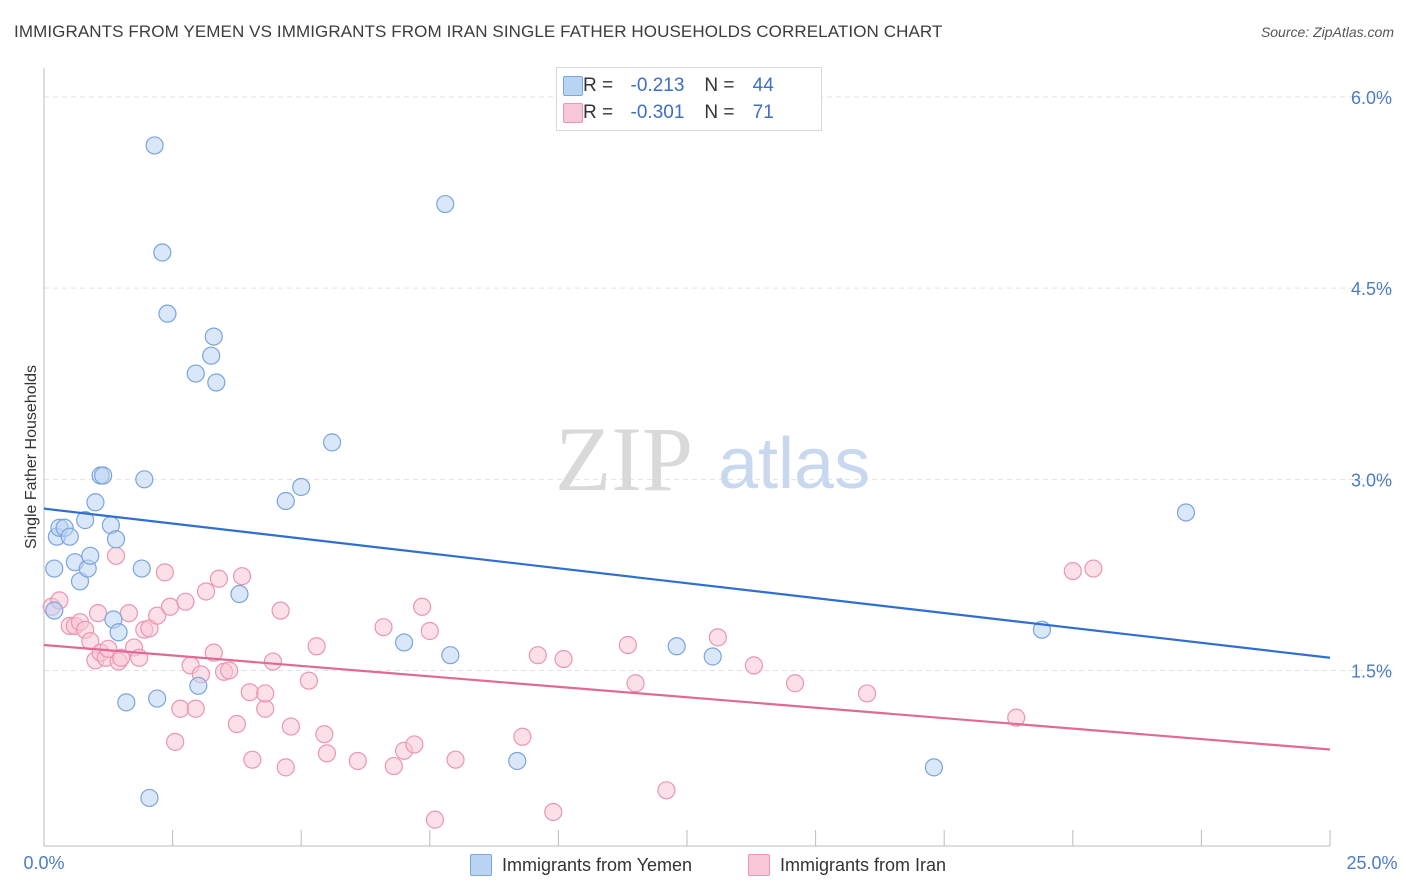 The width and height of the screenshot is (1406, 892). What do you see at coordinates (1371, 98) in the screenshot?
I see `y-tick-label: 6.0%` at bounding box center [1371, 98].